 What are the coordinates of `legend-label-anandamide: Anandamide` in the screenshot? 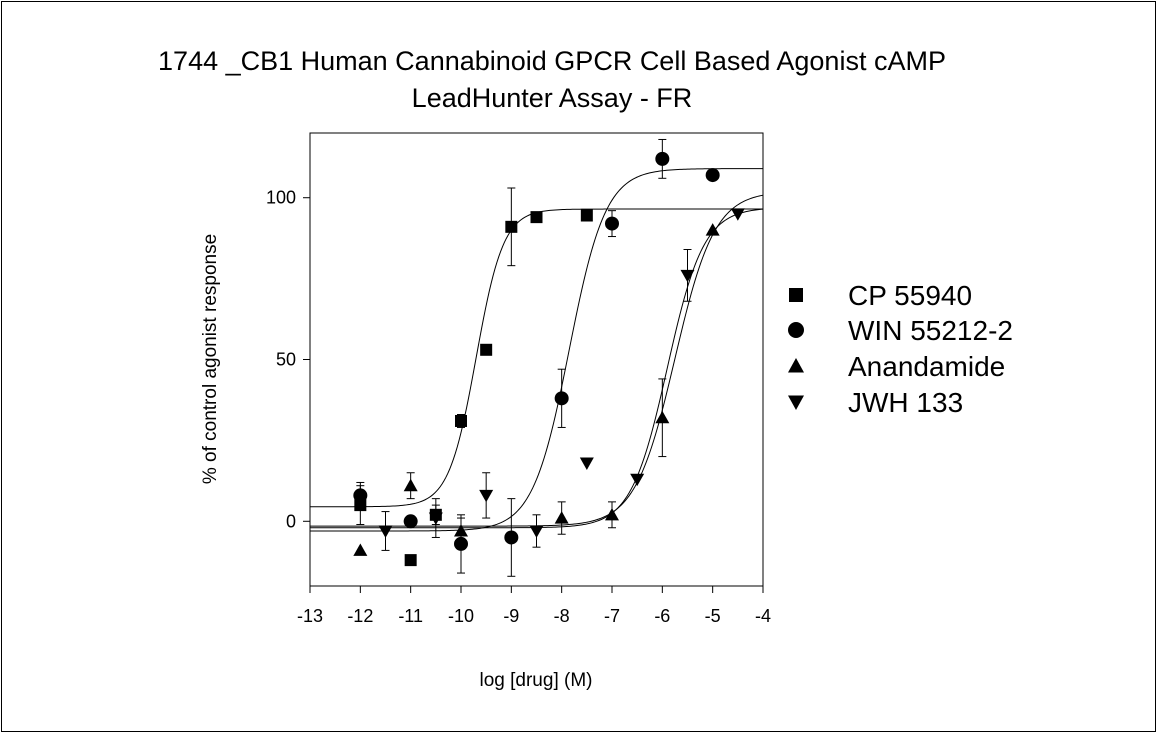 It's located at (926, 366).